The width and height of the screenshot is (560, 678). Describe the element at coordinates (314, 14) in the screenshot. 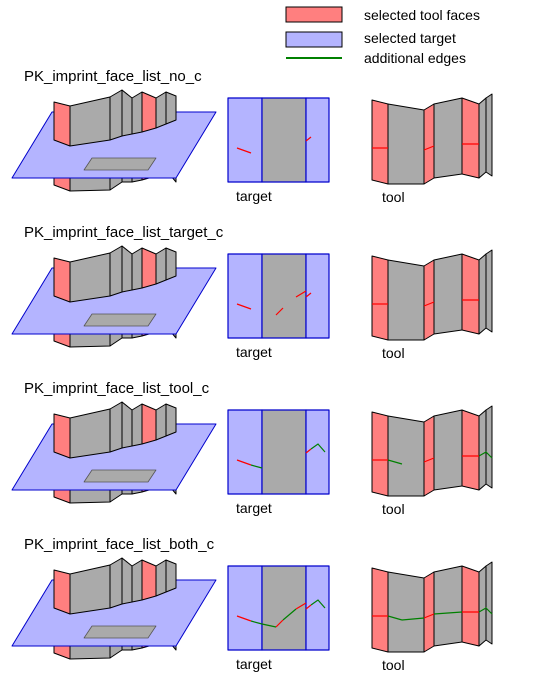

I see `legend-tool-faces-swatch` at that location.